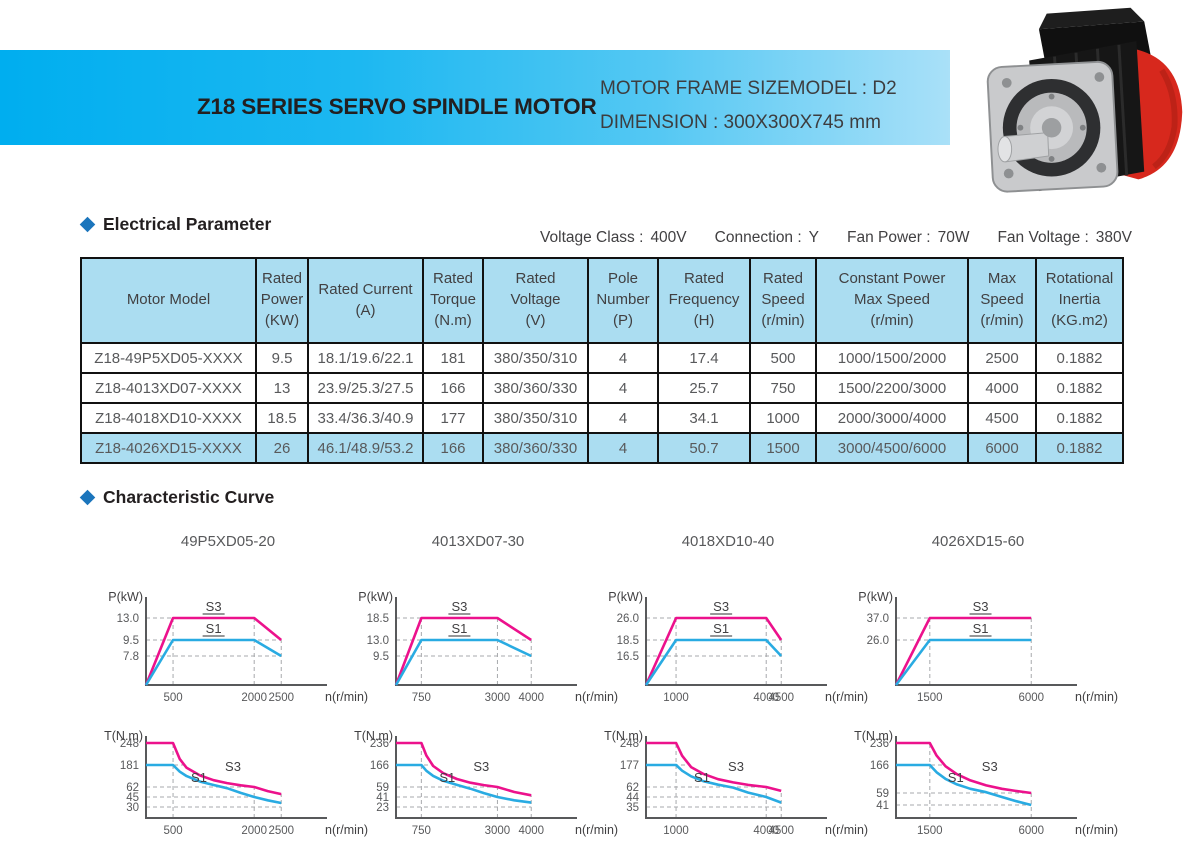 The height and width of the screenshot is (850, 1200). I want to click on column-header: Constant Power Max Speed (r/min), so click(892, 300).